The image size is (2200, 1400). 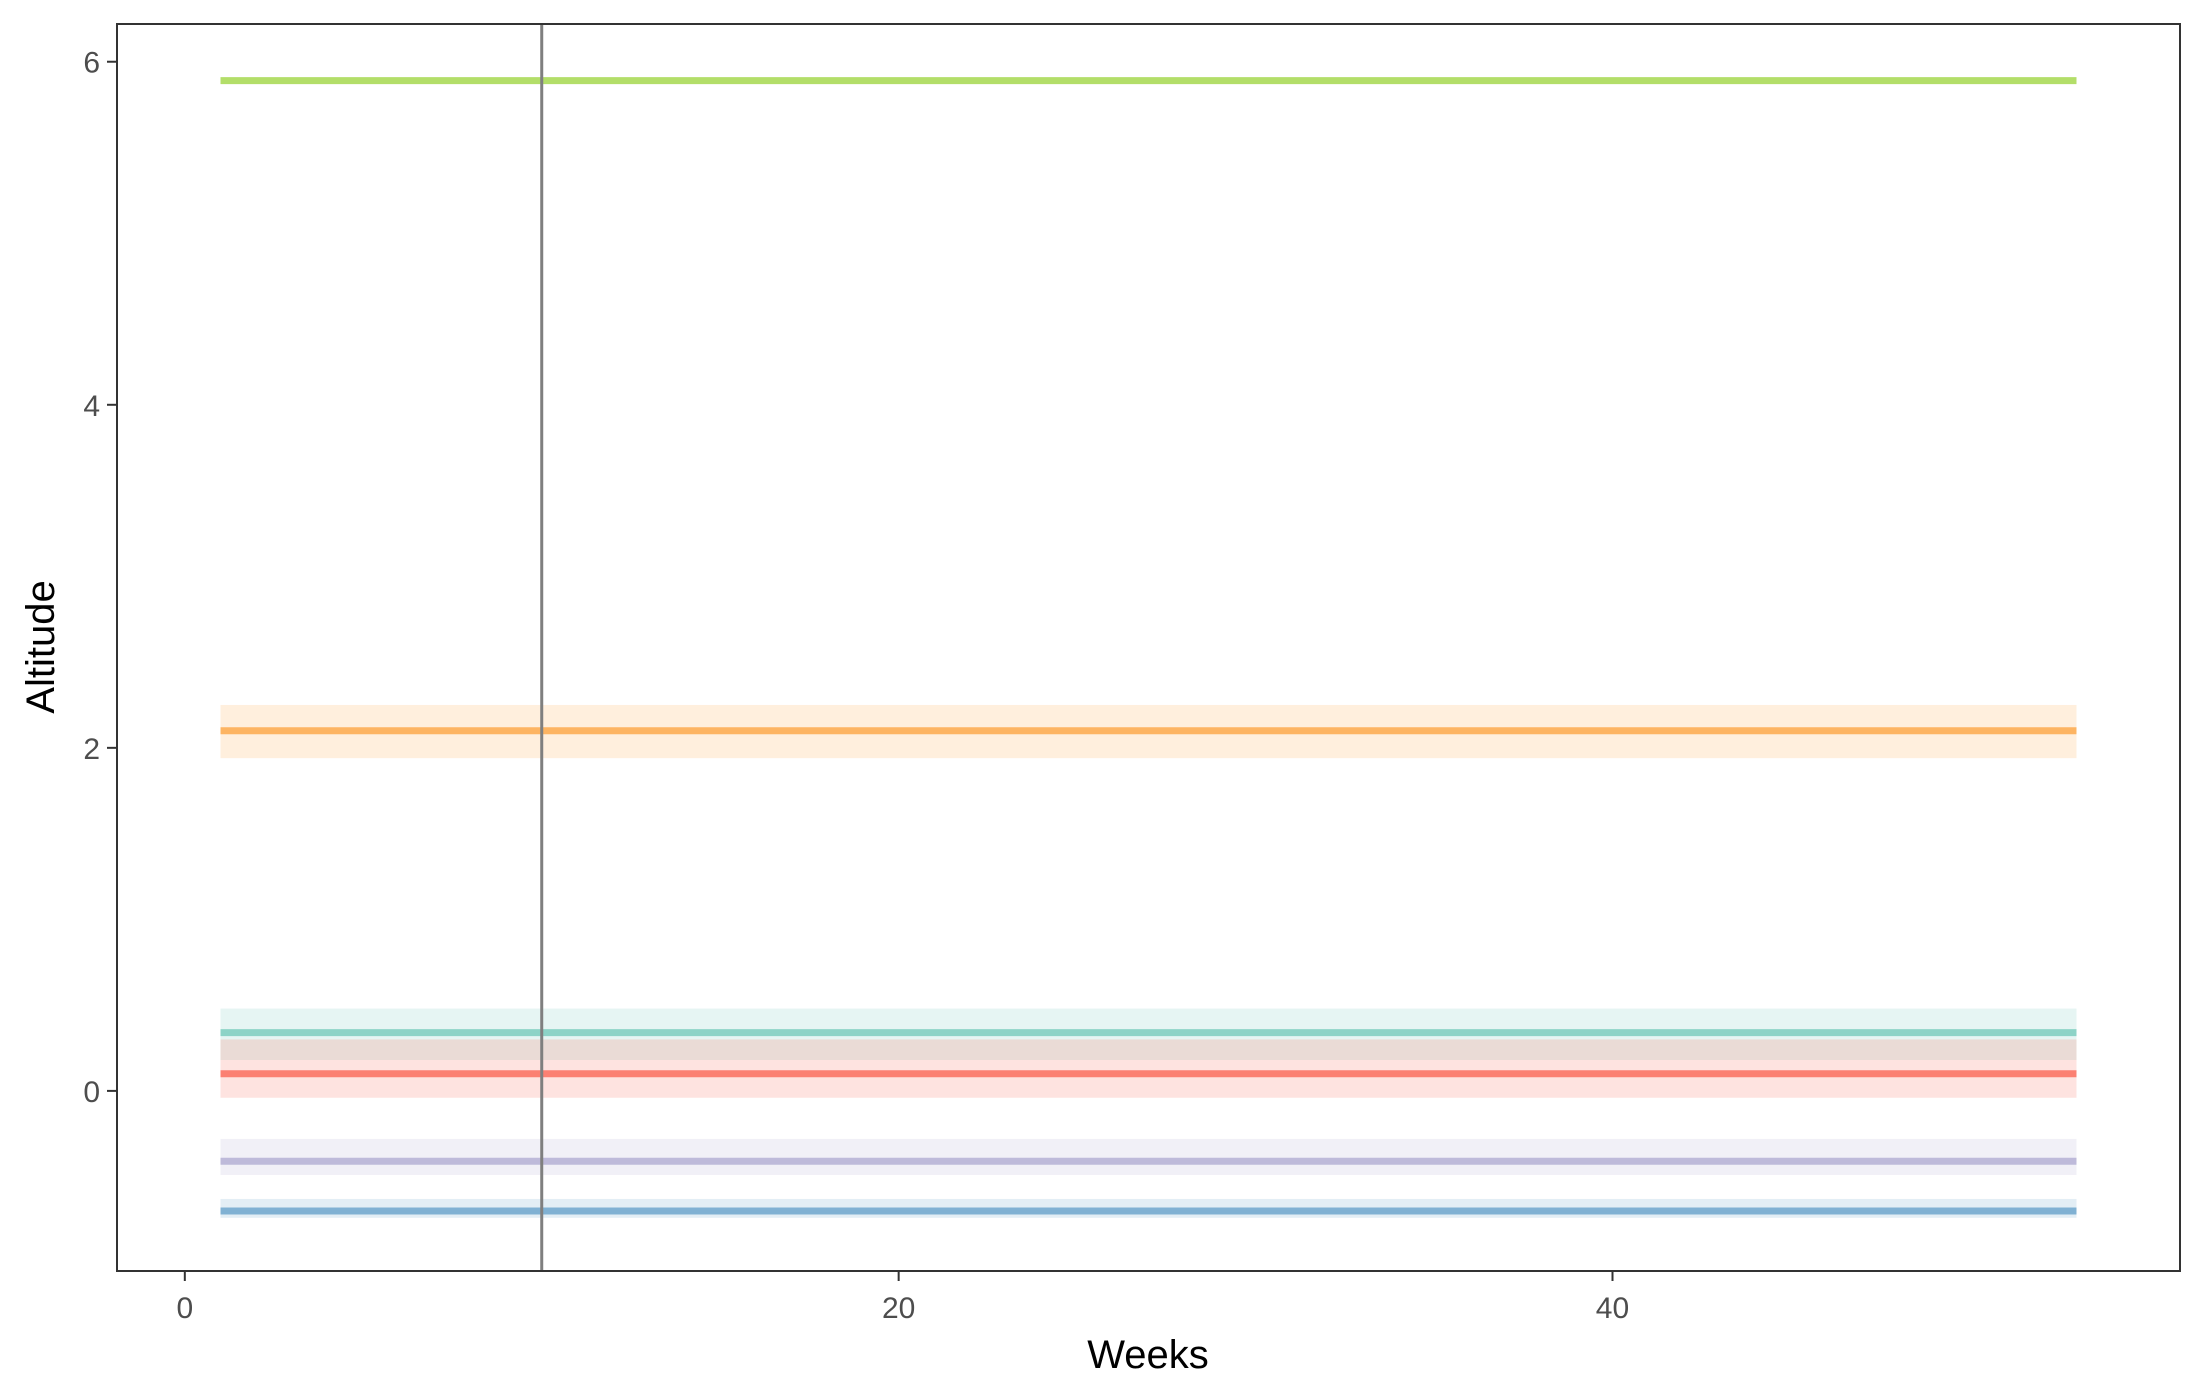 I want to click on x-tick-label: 20, so click(x=898, y=1308).